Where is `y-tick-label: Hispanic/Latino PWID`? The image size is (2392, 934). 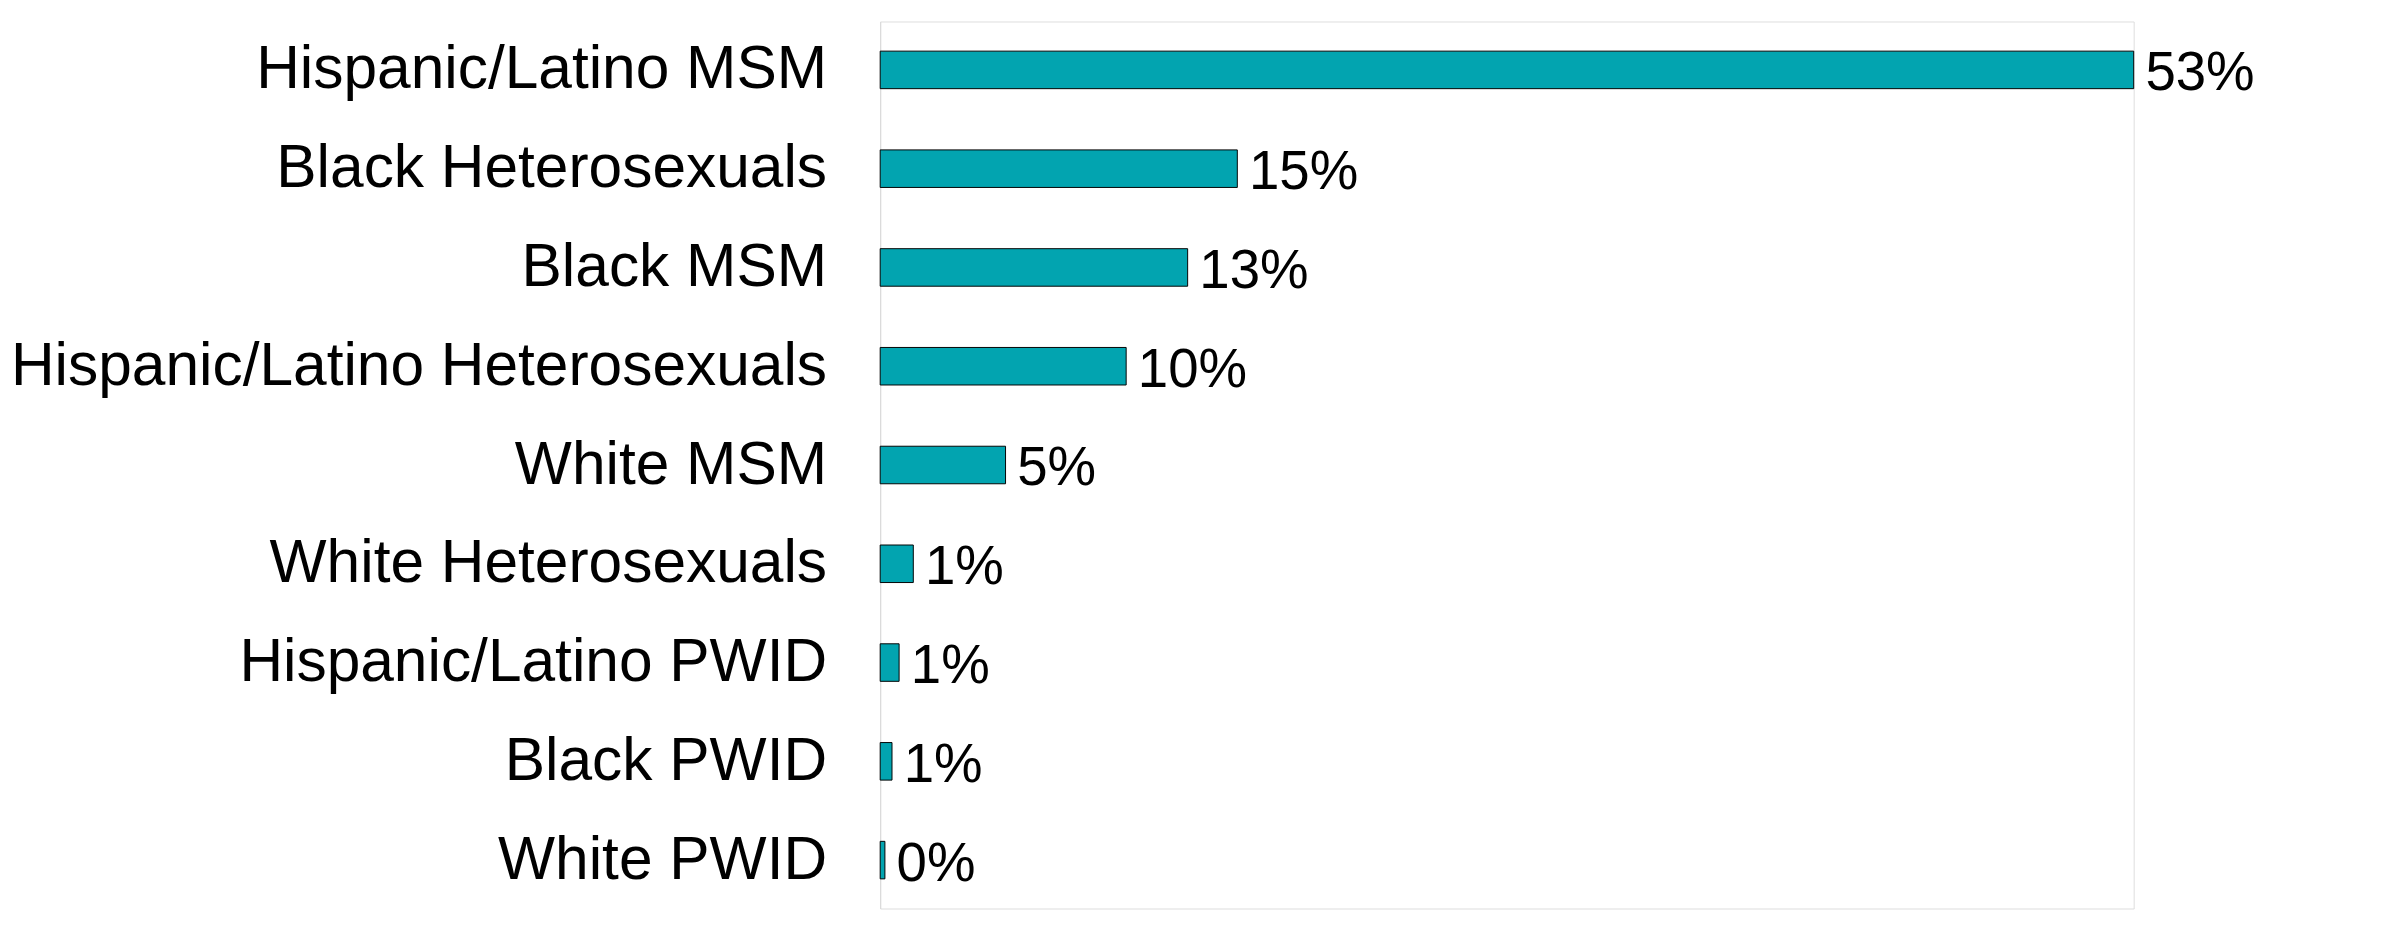 y-tick-label: Hispanic/Latino PWID is located at coordinates (533, 660).